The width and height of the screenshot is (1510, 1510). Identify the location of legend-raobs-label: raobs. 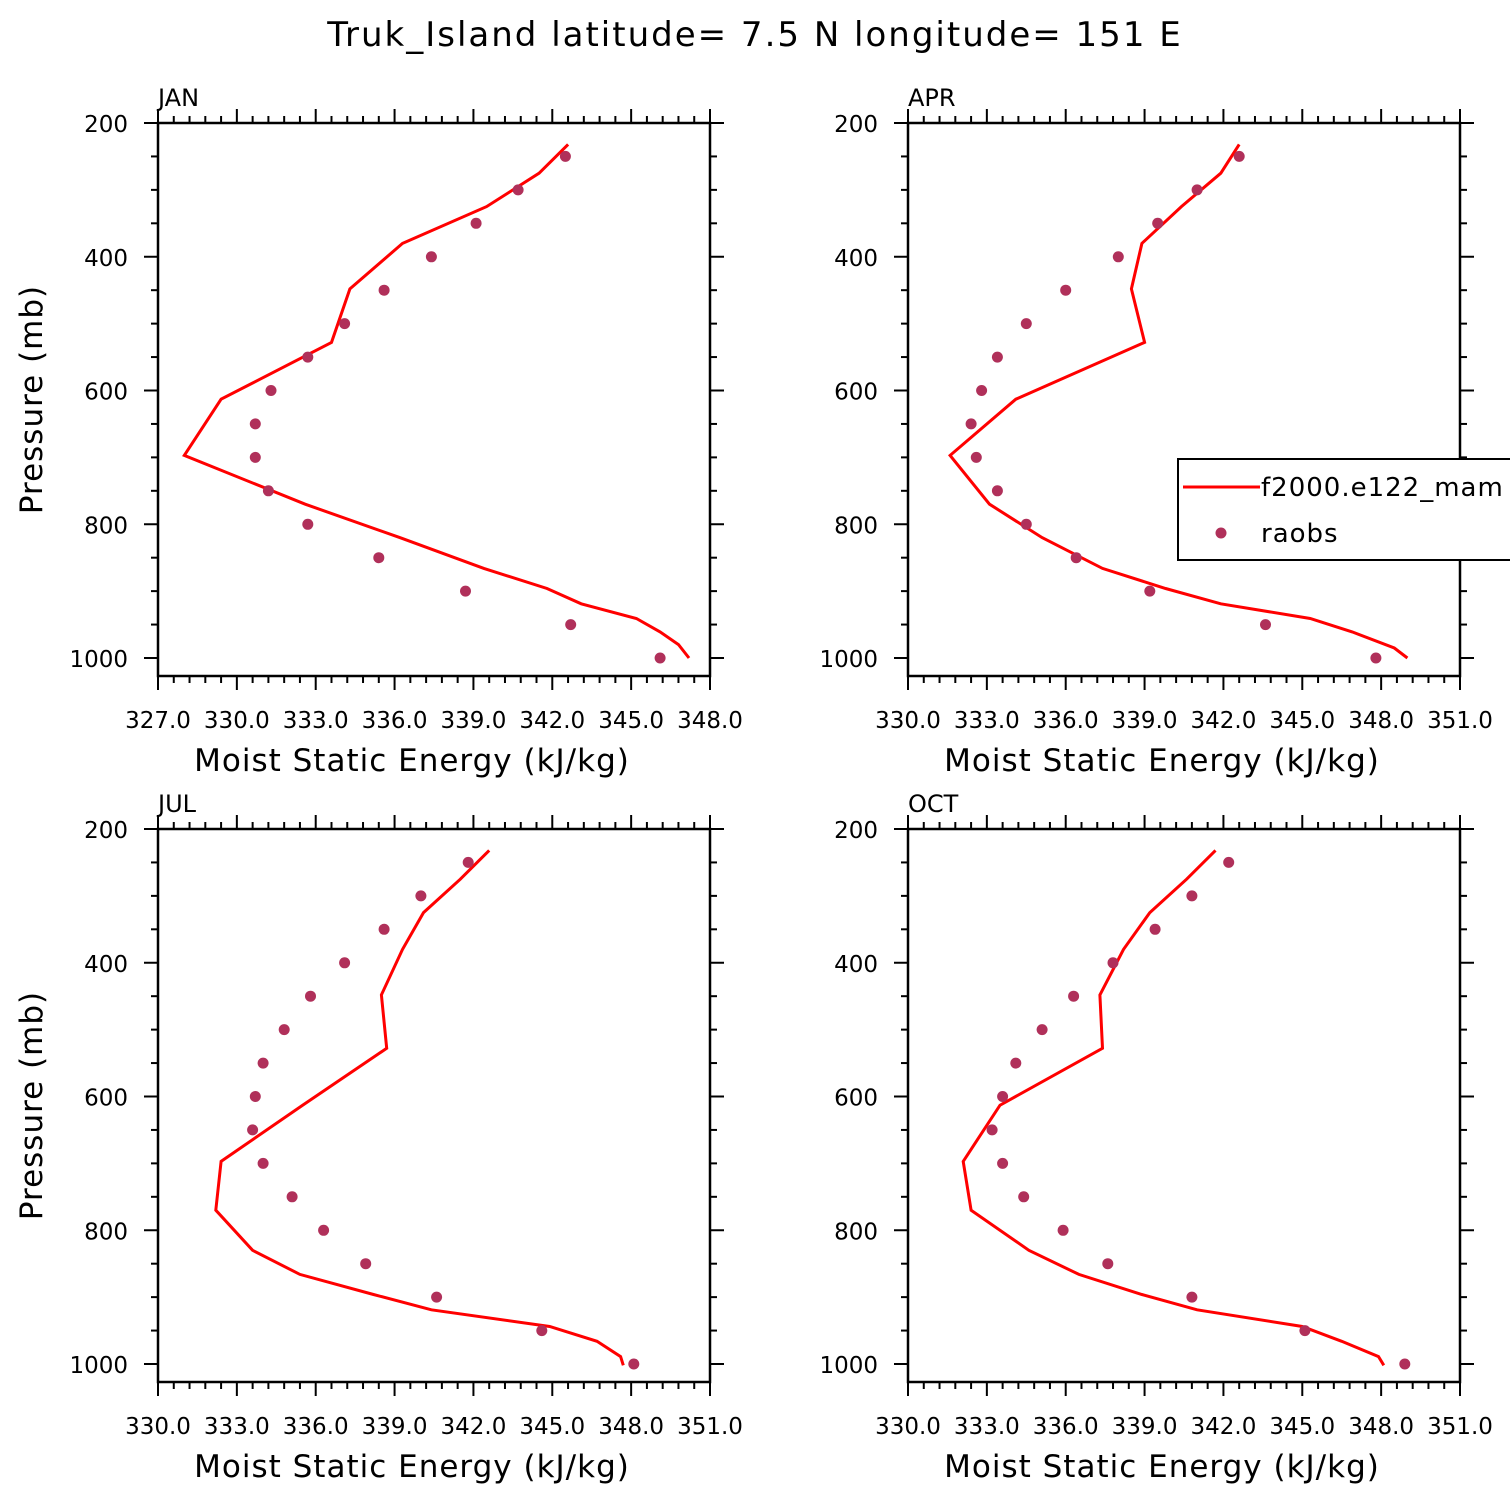
(1300, 534).